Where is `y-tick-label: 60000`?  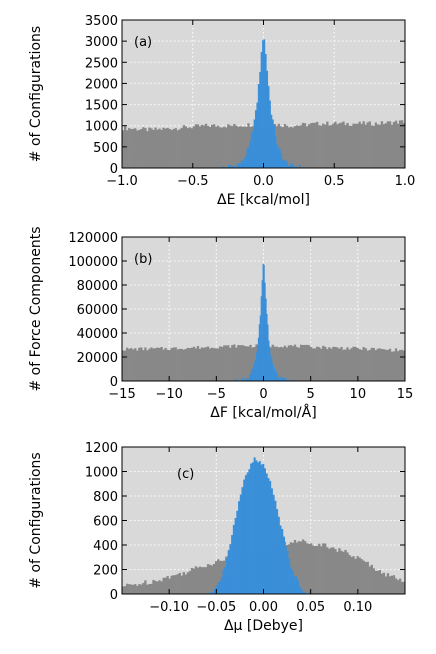
y-tick-label: 60000 is located at coordinates (97, 310).